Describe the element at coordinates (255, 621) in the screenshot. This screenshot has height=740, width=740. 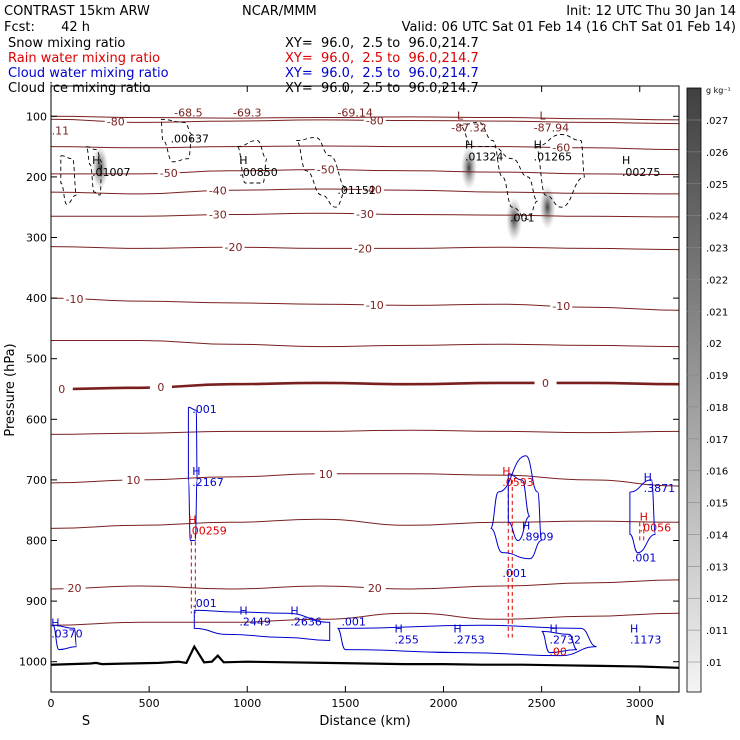
I see `cloud-water-value: .2449` at that location.